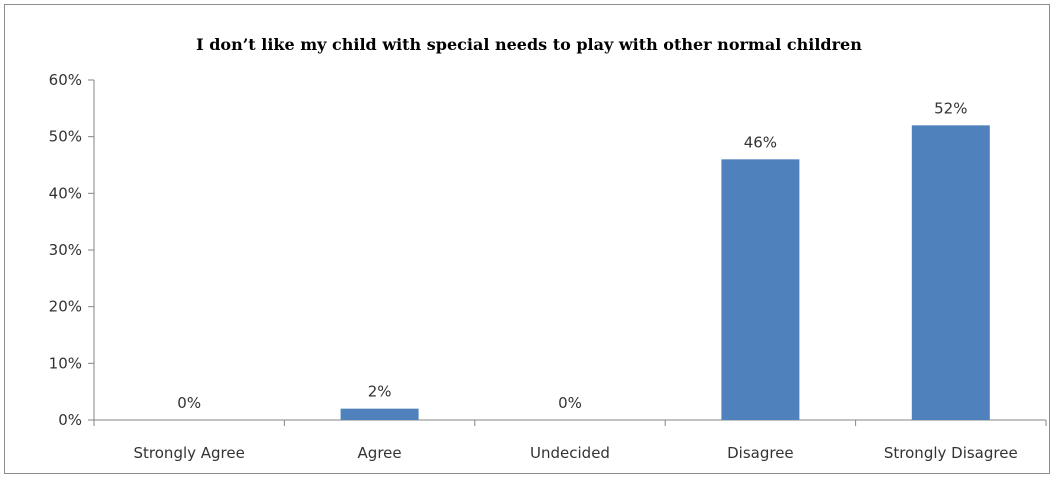 The height and width of the screenshot is (480, 1056). I want to click on data-label: 46%, so click(760, 142).